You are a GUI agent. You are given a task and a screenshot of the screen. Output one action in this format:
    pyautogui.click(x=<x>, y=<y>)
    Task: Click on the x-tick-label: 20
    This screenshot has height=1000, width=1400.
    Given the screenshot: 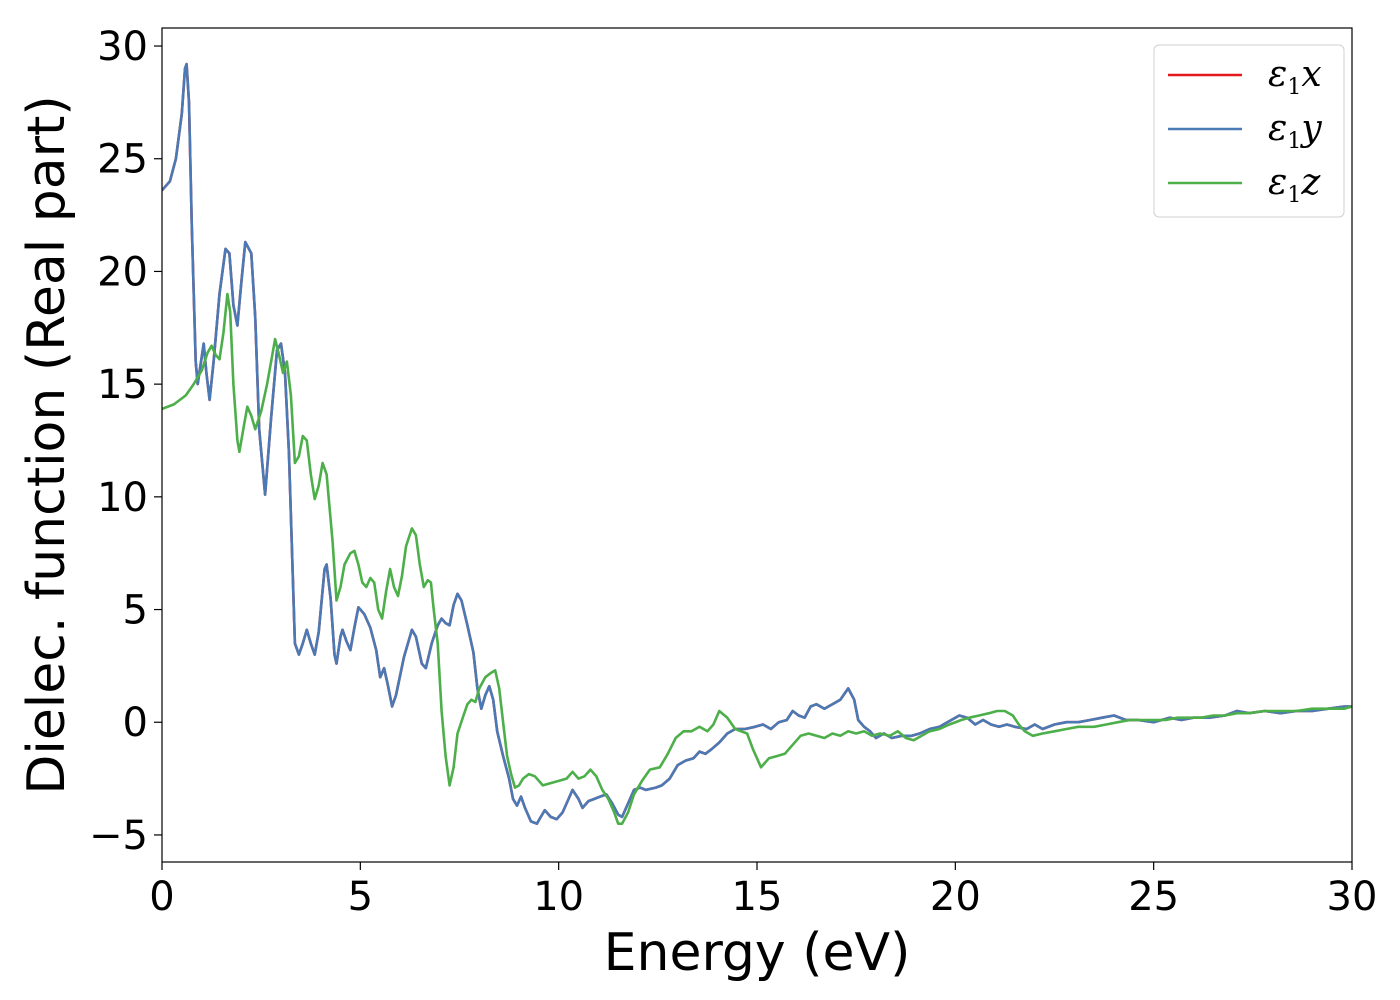 What is the action you would take?
    pyautogui.click(x=955, y=897)
    